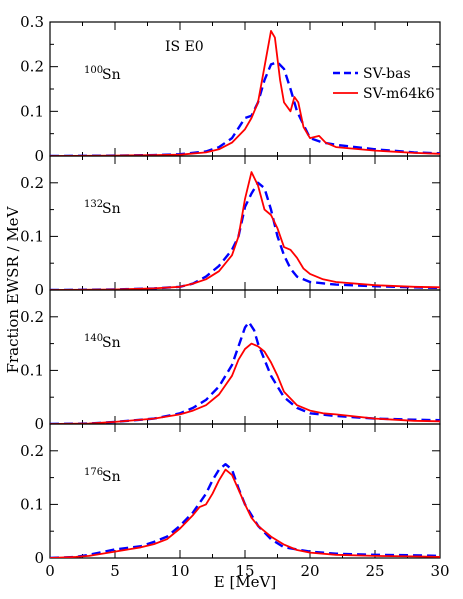 The height and width of the screenshot is (599, 463). What do you see at coordinates (439, 571) in the screenshot?
I see `x-tick-label: 30` at bounding box center [439, 571].